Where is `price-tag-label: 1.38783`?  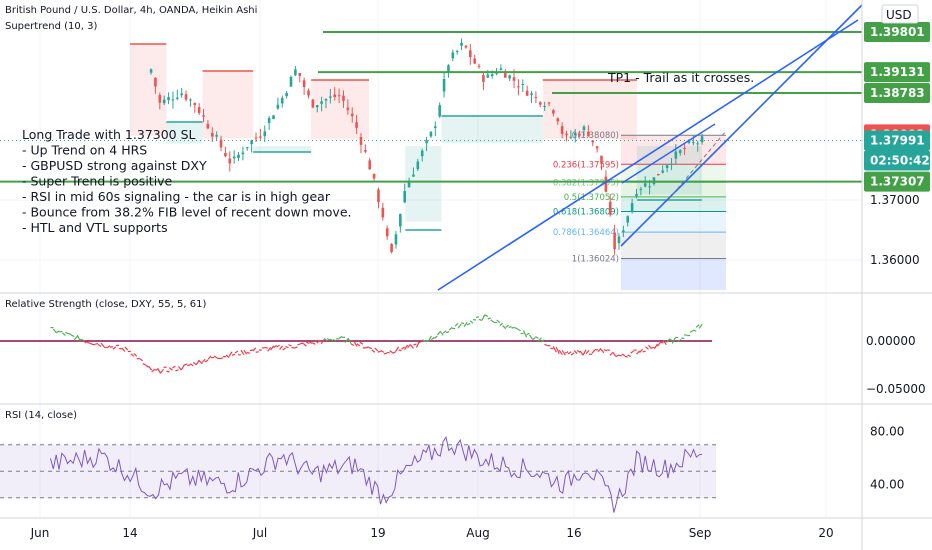 price-tag-label: 1.38783 is located at coordinates (897, 93).